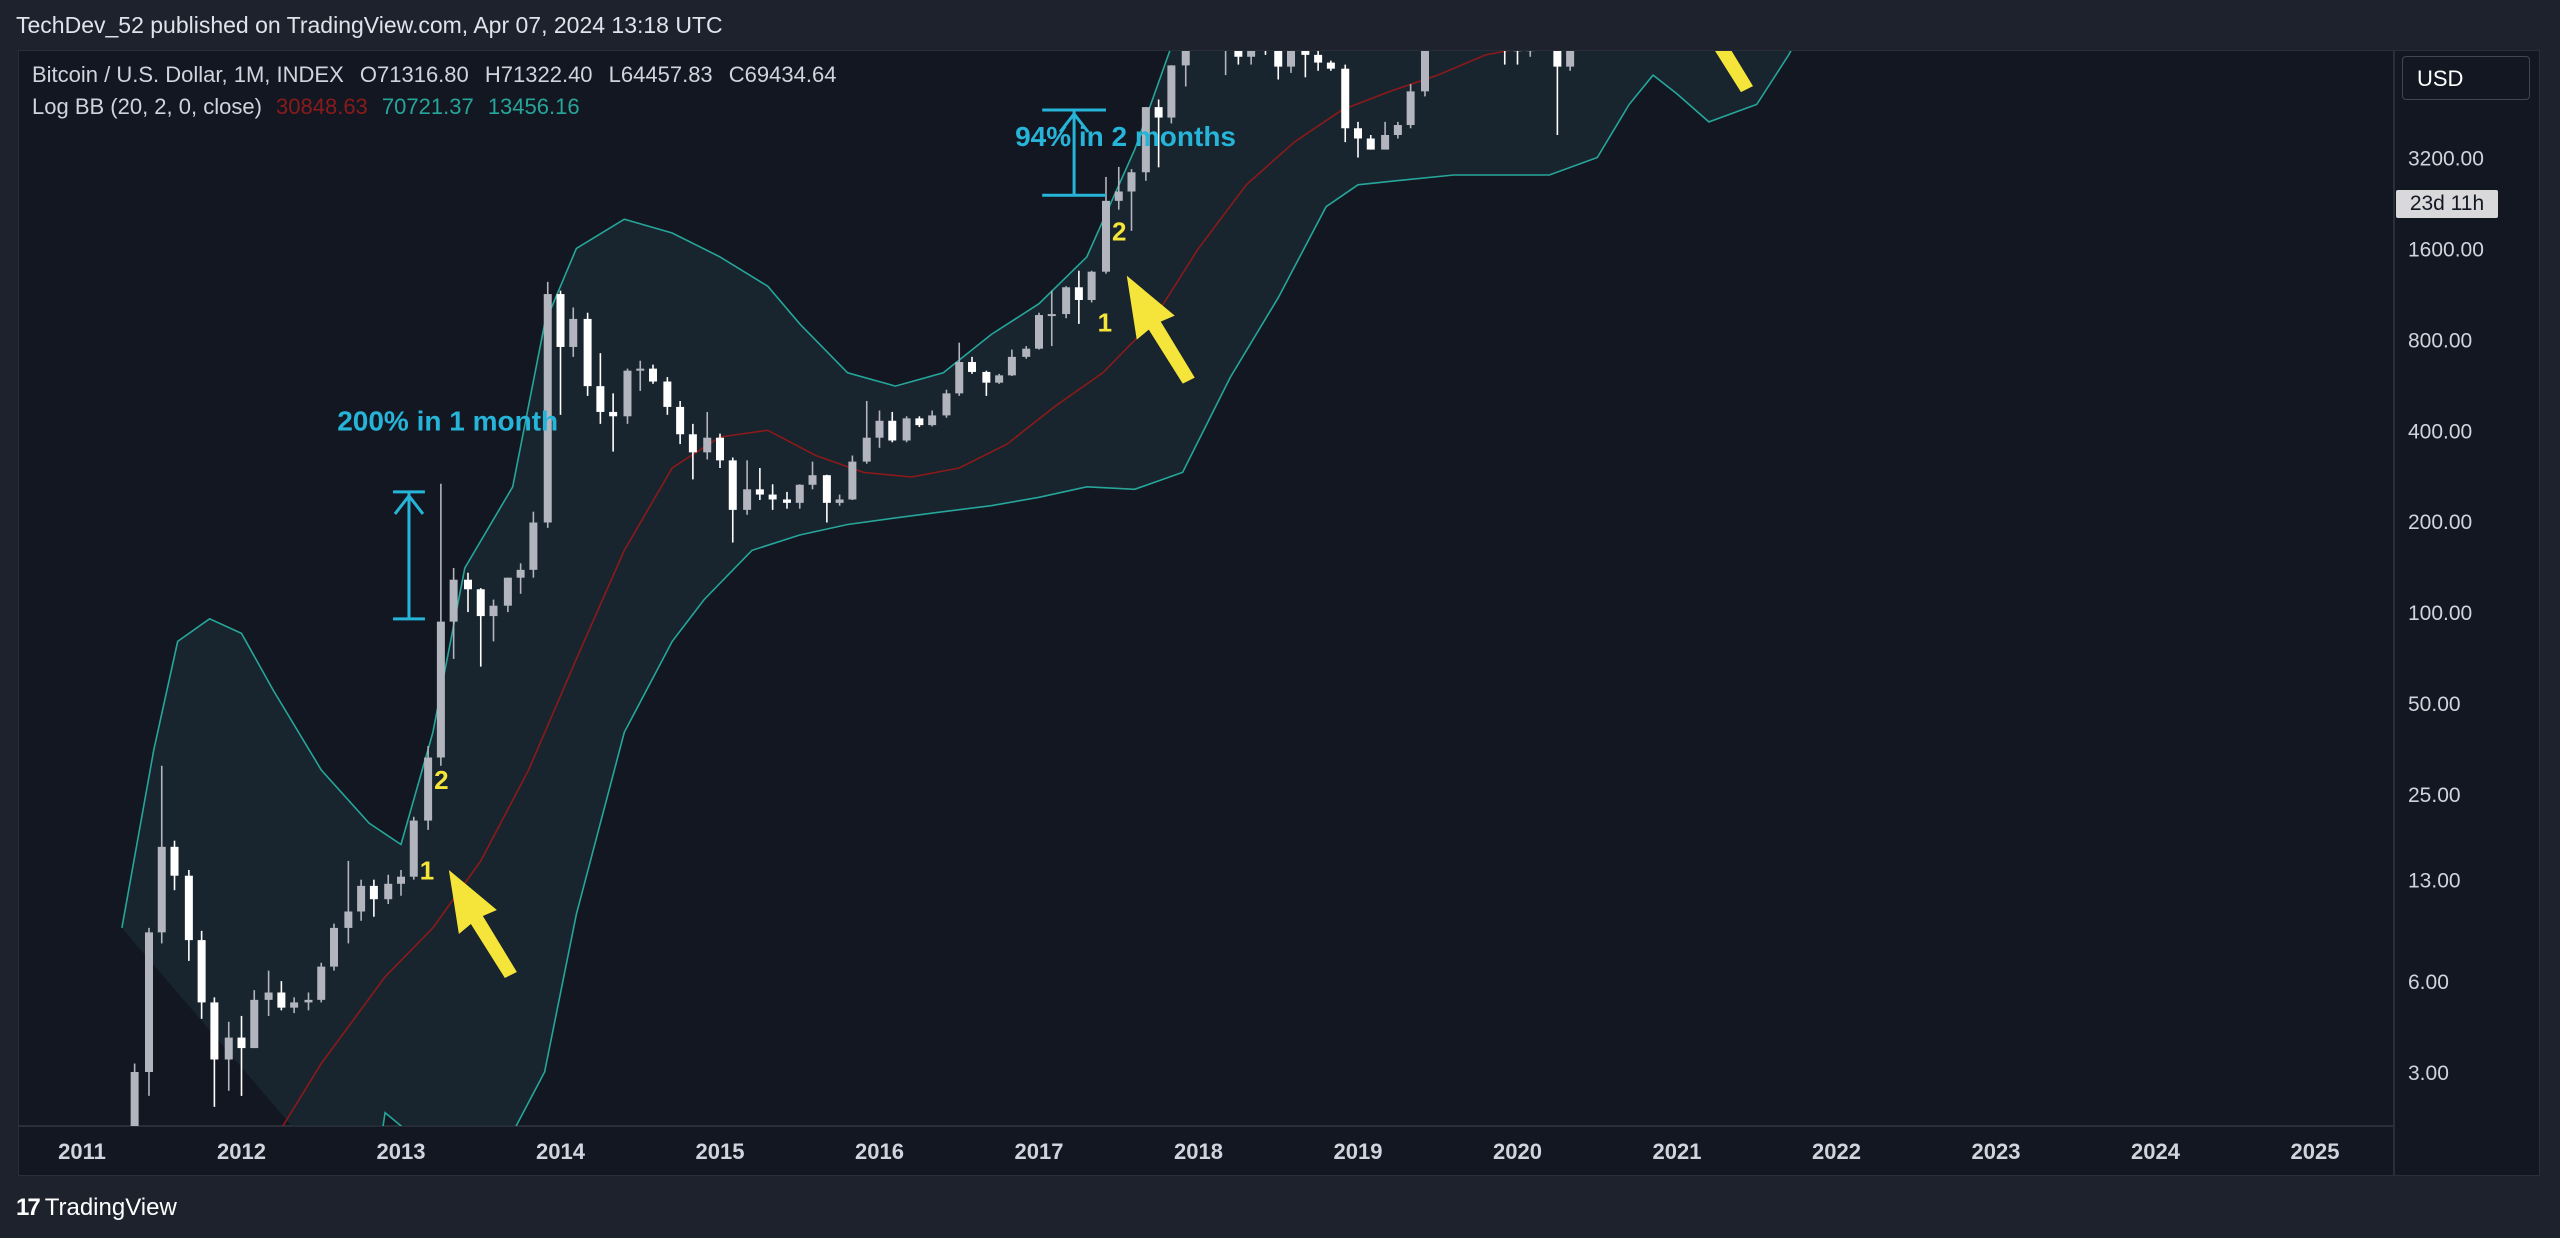 This screenshot has height=1238, width=2560. What do you see at coordinates (1125, 136) in the screenshot?
I see `move-annotation-label: 94% in 2 months` at bounding box center [1125, 136].